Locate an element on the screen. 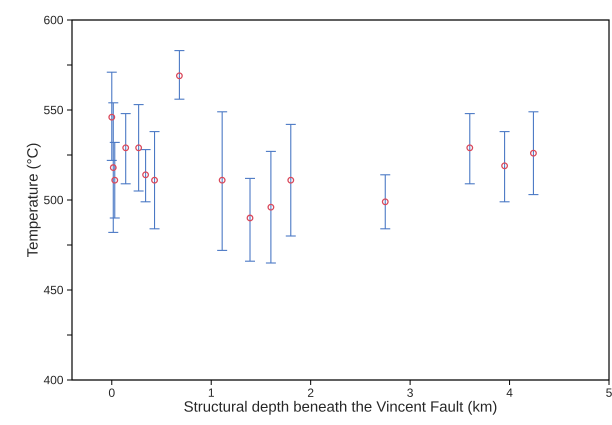  x-tick-label: 4 is located at coordinates (509, 392).